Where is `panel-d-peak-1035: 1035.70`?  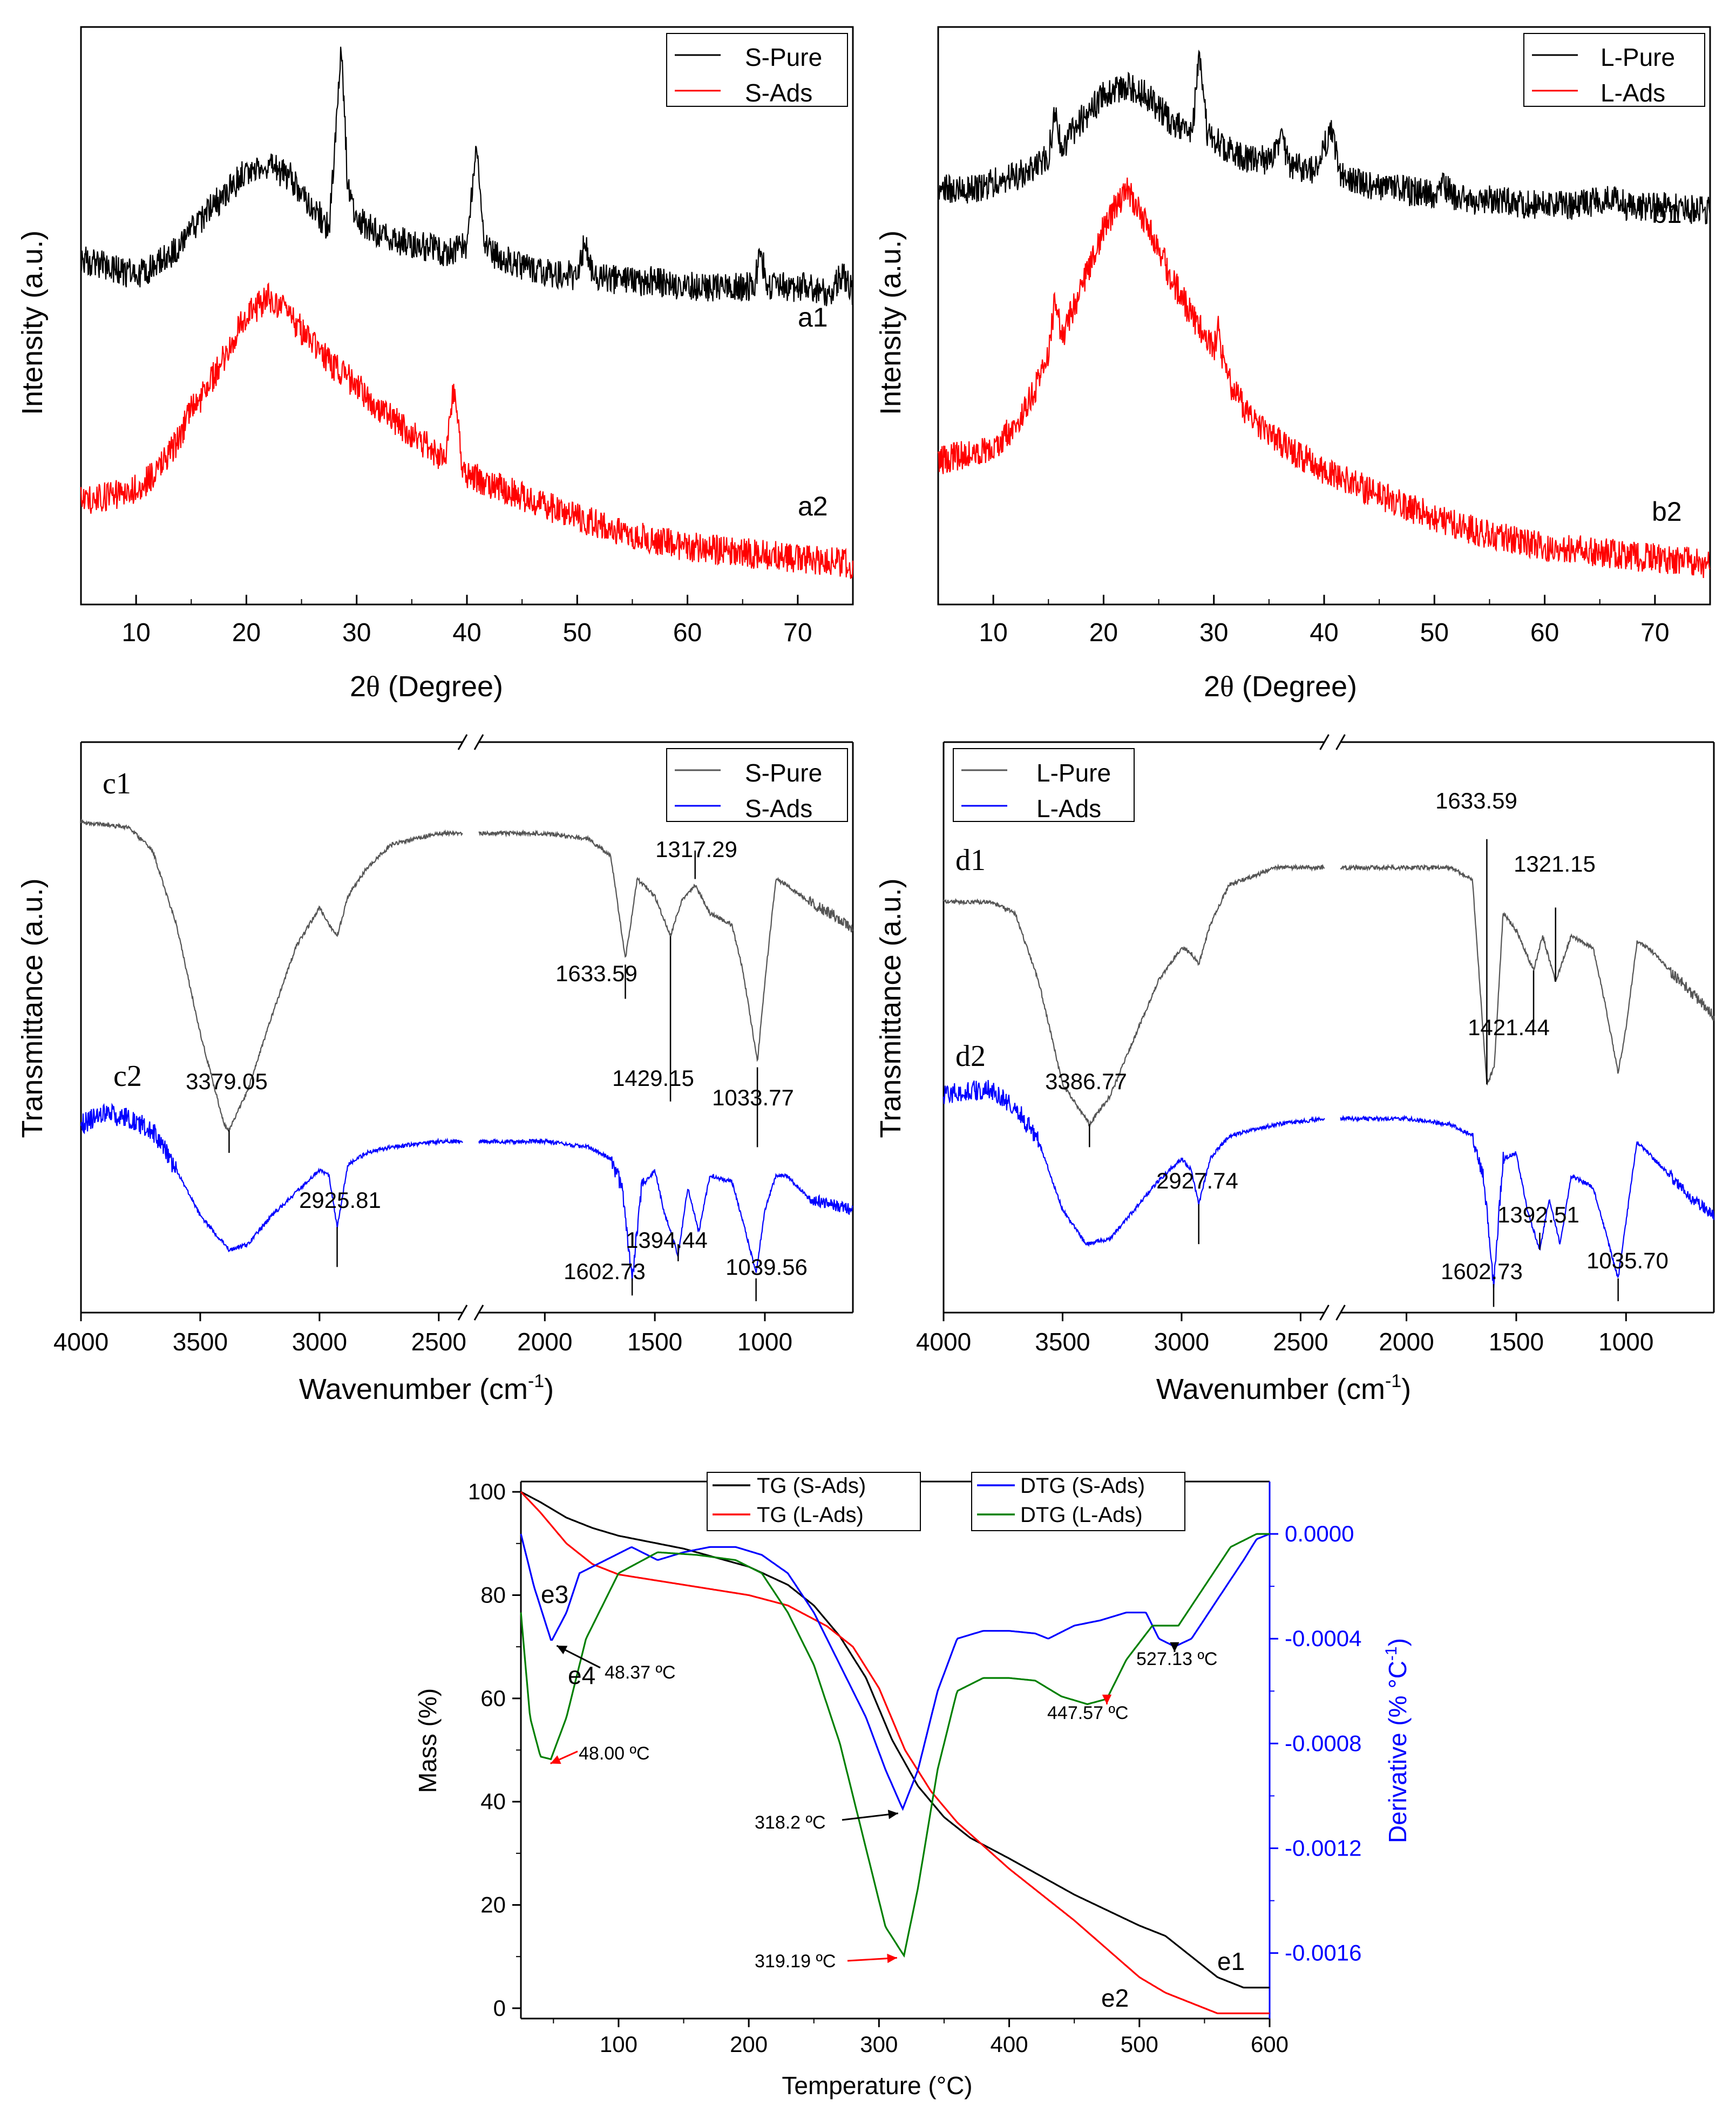 panel-d-peak-1035: 1035.70 is located at coordinates (1628, 1260).